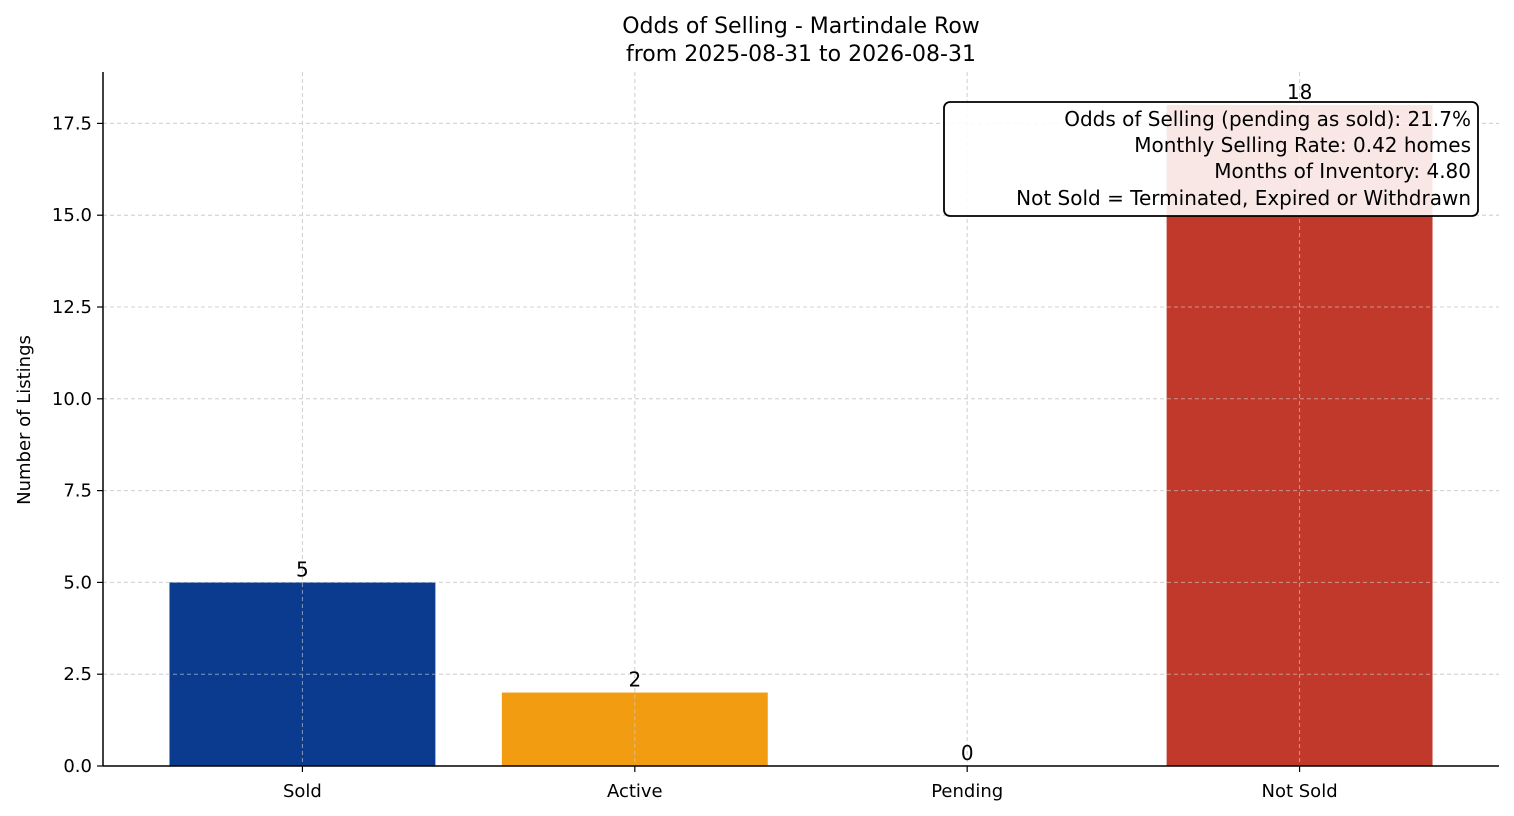 This screenshot has width=1514, height=816. Describe the element at coordinates (967, 753) in the screenshot. I see `bar-value-label: 0` at that location.